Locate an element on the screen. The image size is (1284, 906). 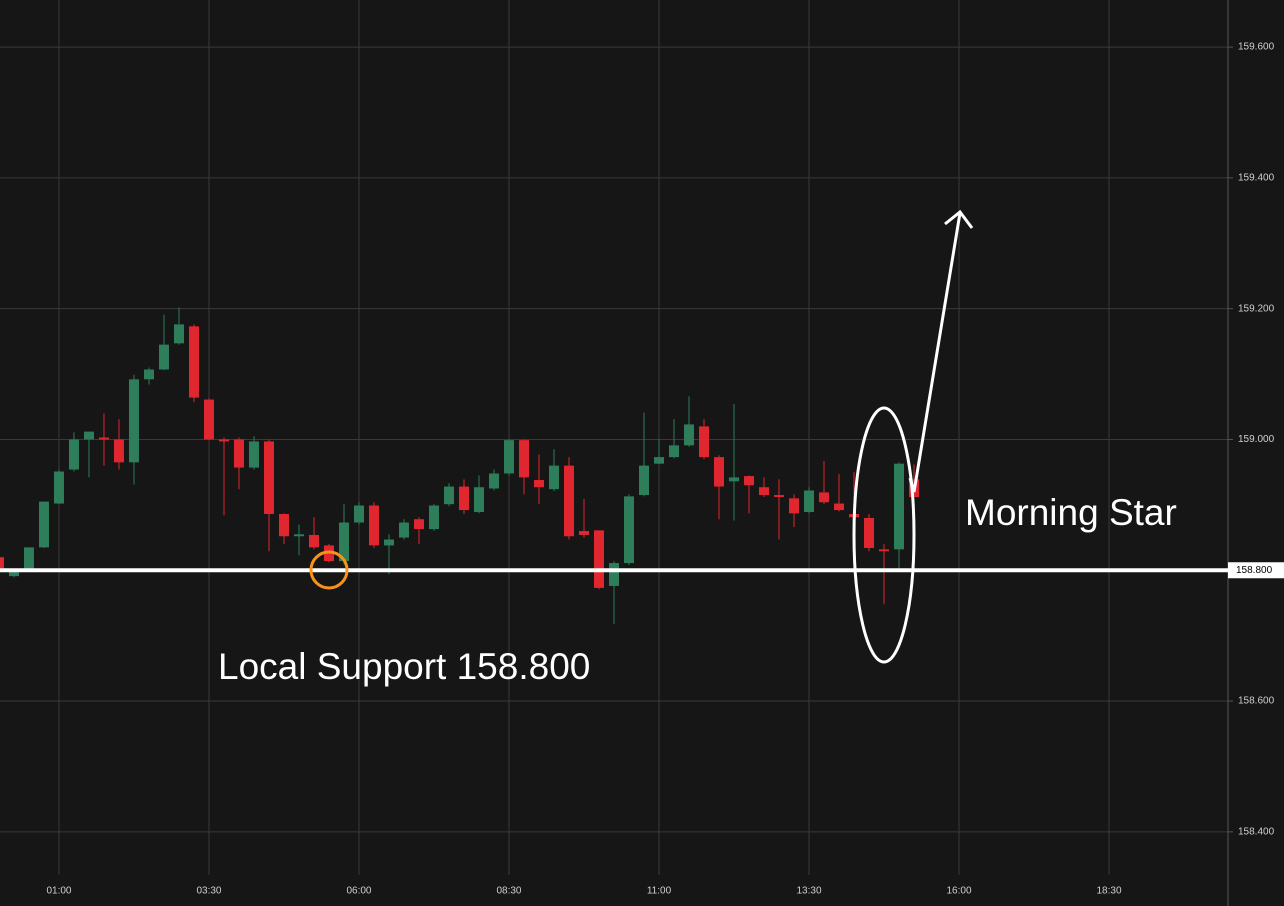
support-price-label: 158.800 is located at coordinates (1254, 570).